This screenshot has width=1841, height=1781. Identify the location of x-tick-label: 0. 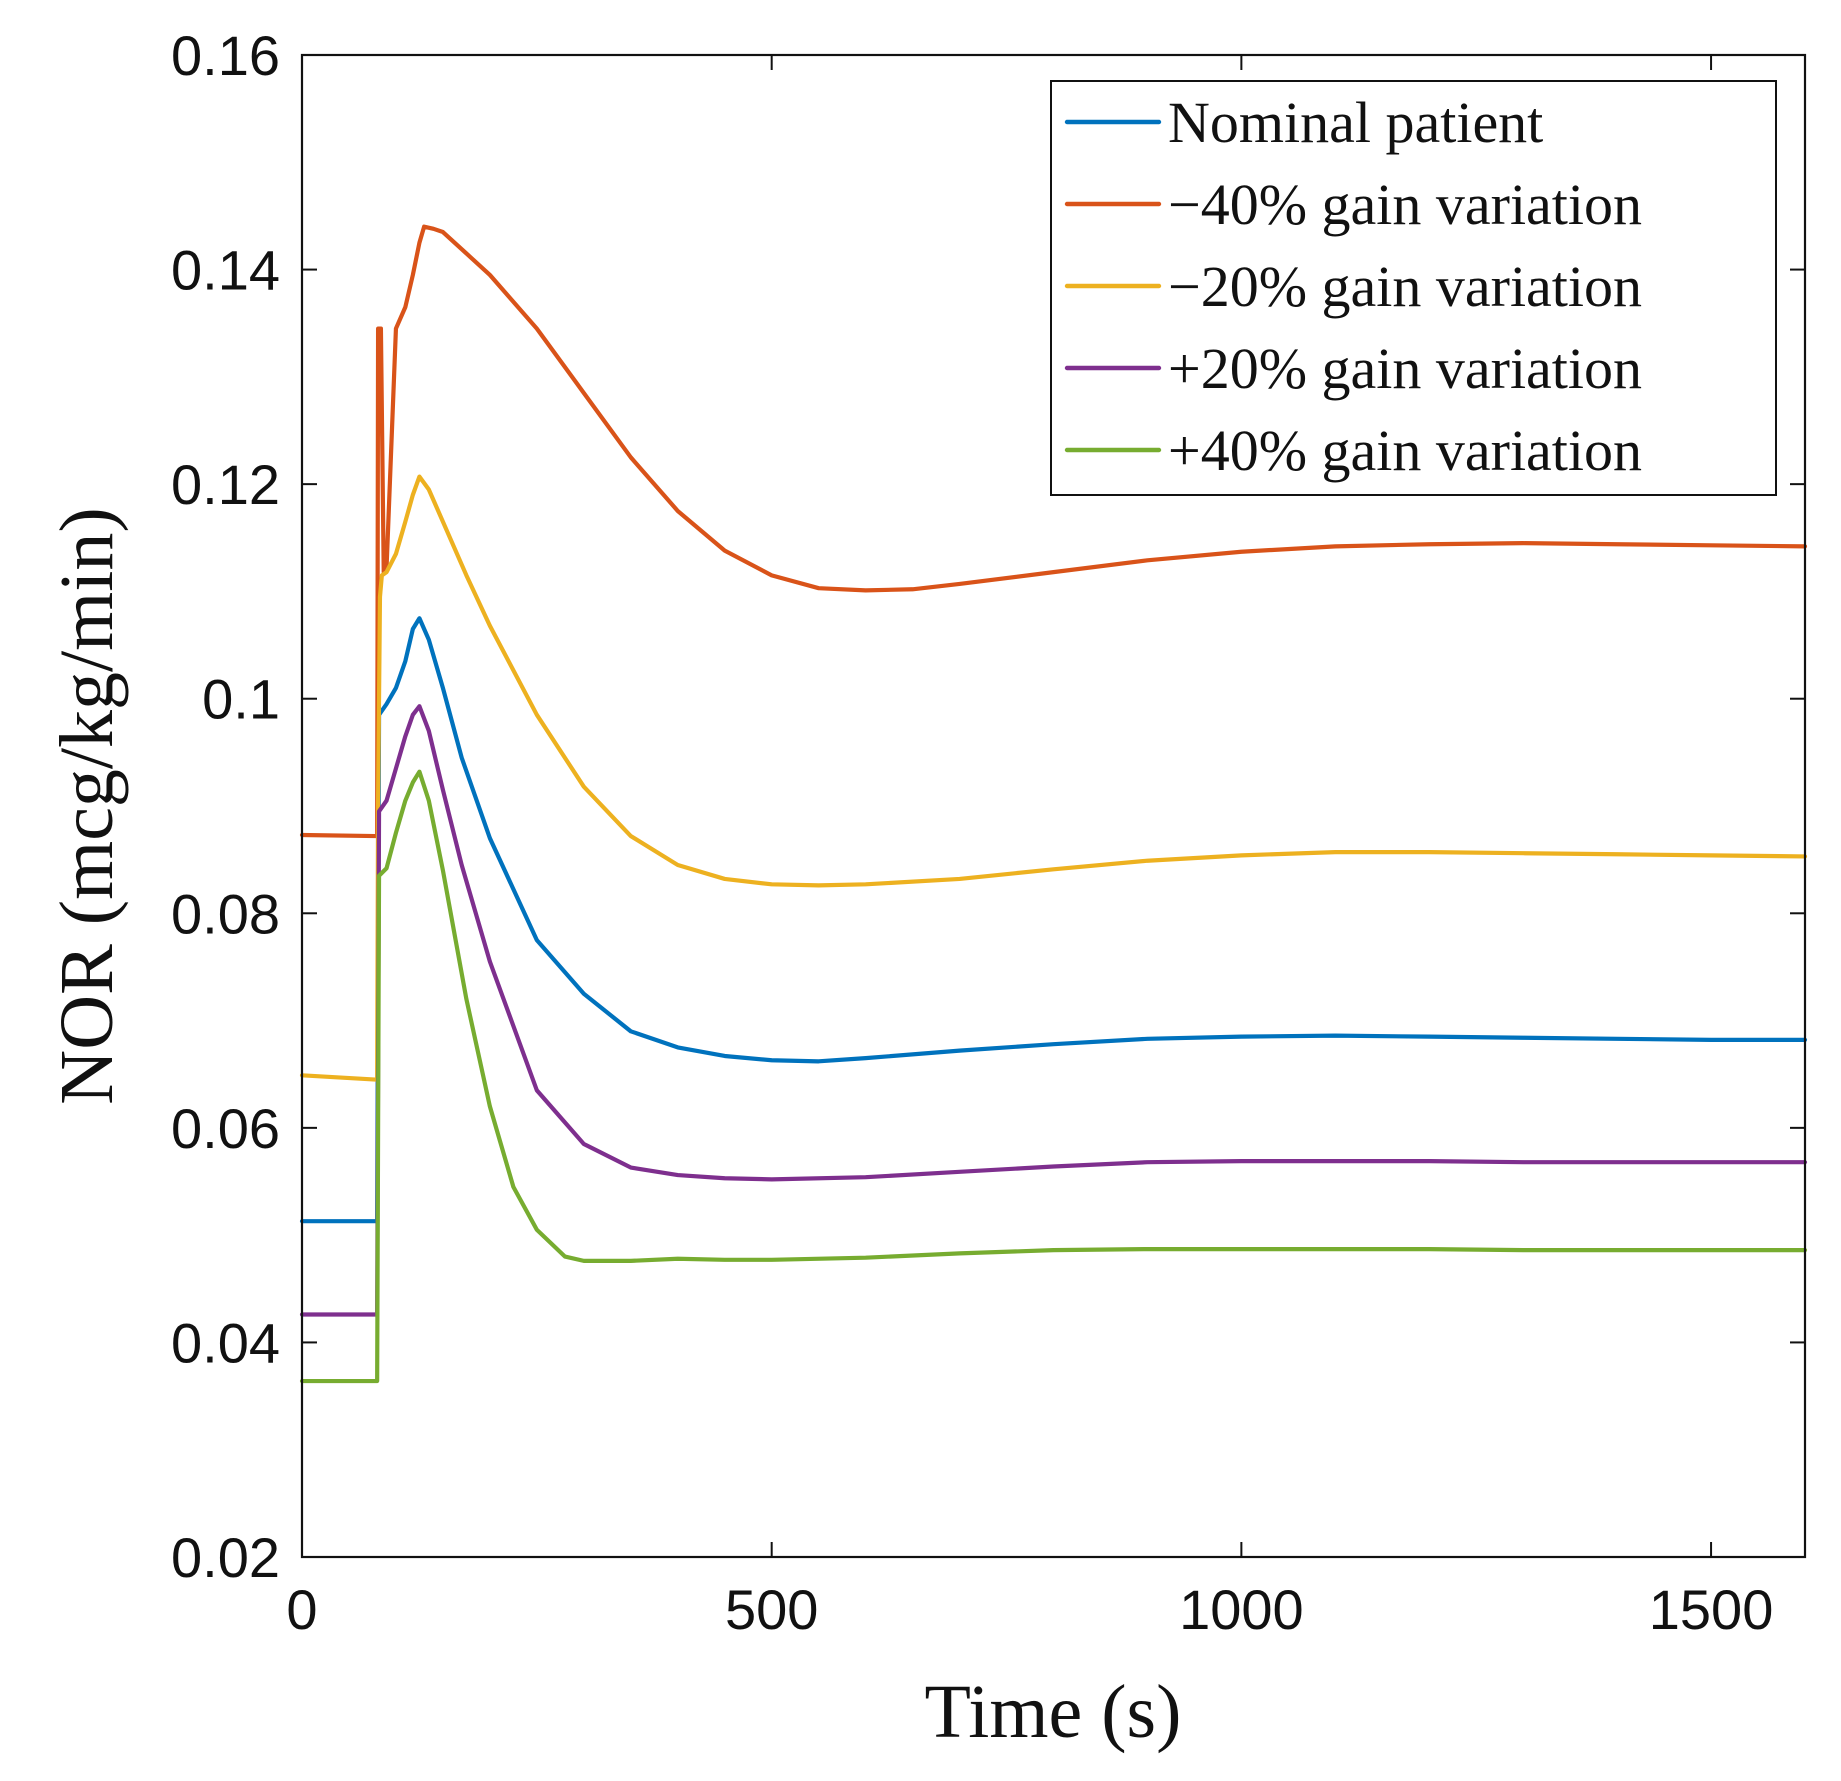
(301, 1609).